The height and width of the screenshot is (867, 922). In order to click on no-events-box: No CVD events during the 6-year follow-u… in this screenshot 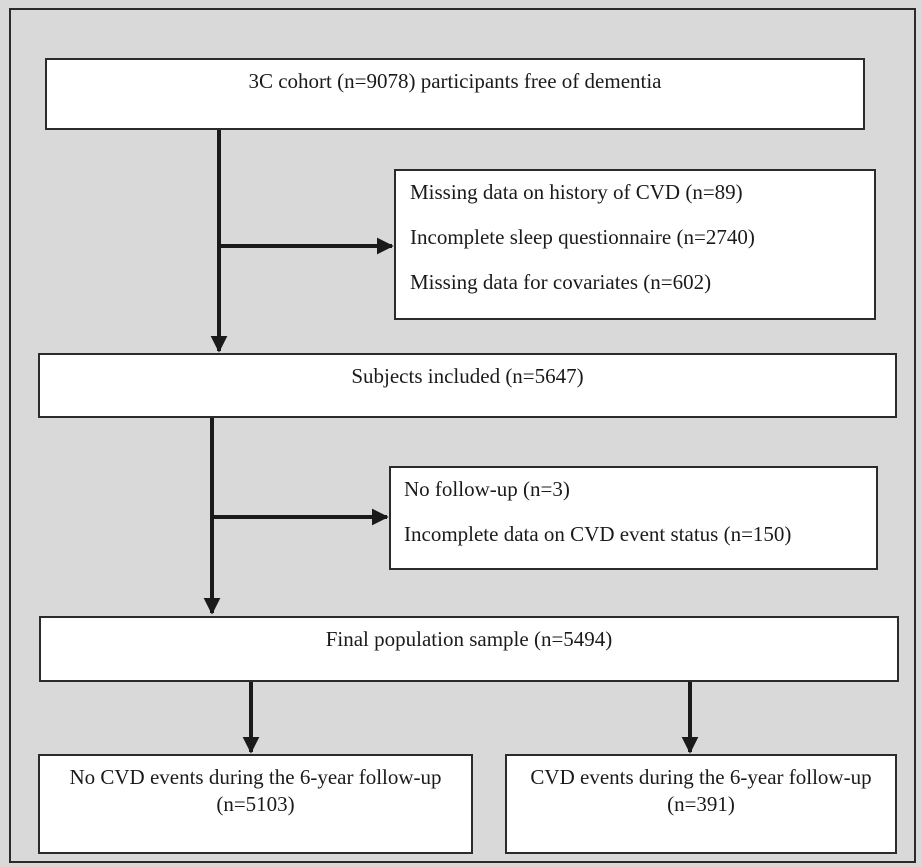, I will do `click(255, 804)`.